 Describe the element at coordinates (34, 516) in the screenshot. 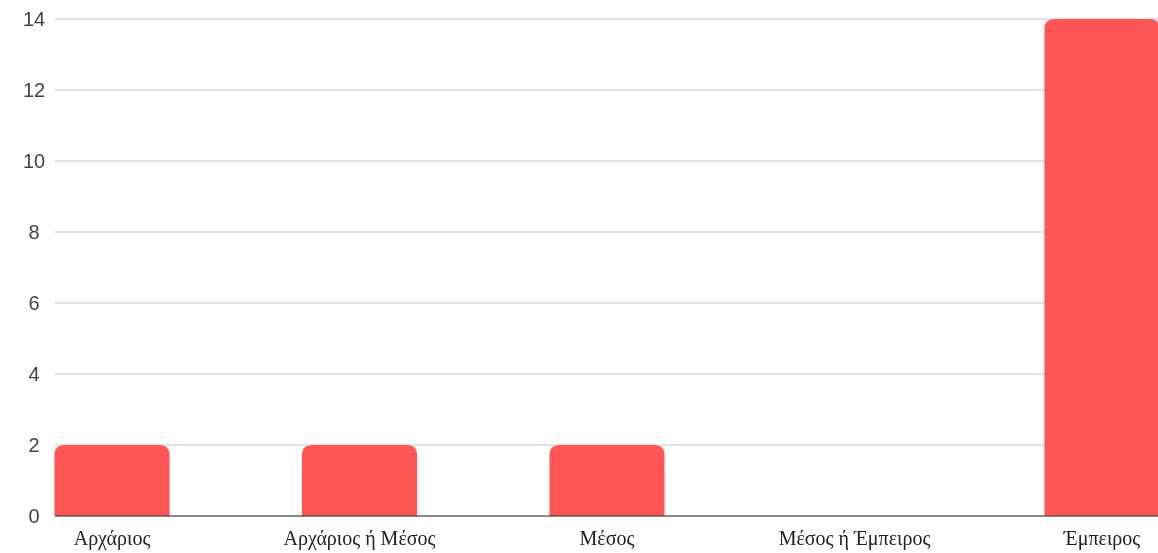

I see `y-tick-label: 0` at that location.